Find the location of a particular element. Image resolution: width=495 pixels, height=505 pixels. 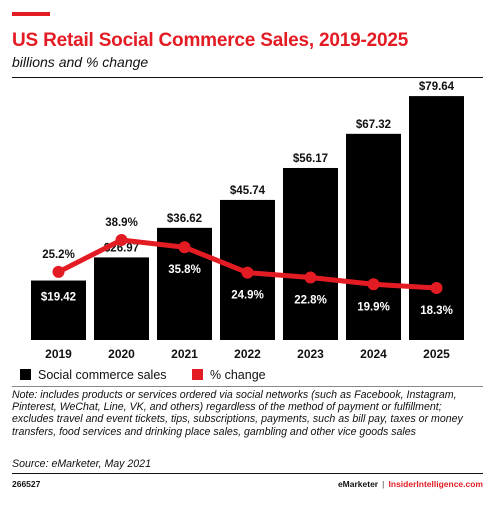

legend-item-change: % change is located at coordinates (229, 375).